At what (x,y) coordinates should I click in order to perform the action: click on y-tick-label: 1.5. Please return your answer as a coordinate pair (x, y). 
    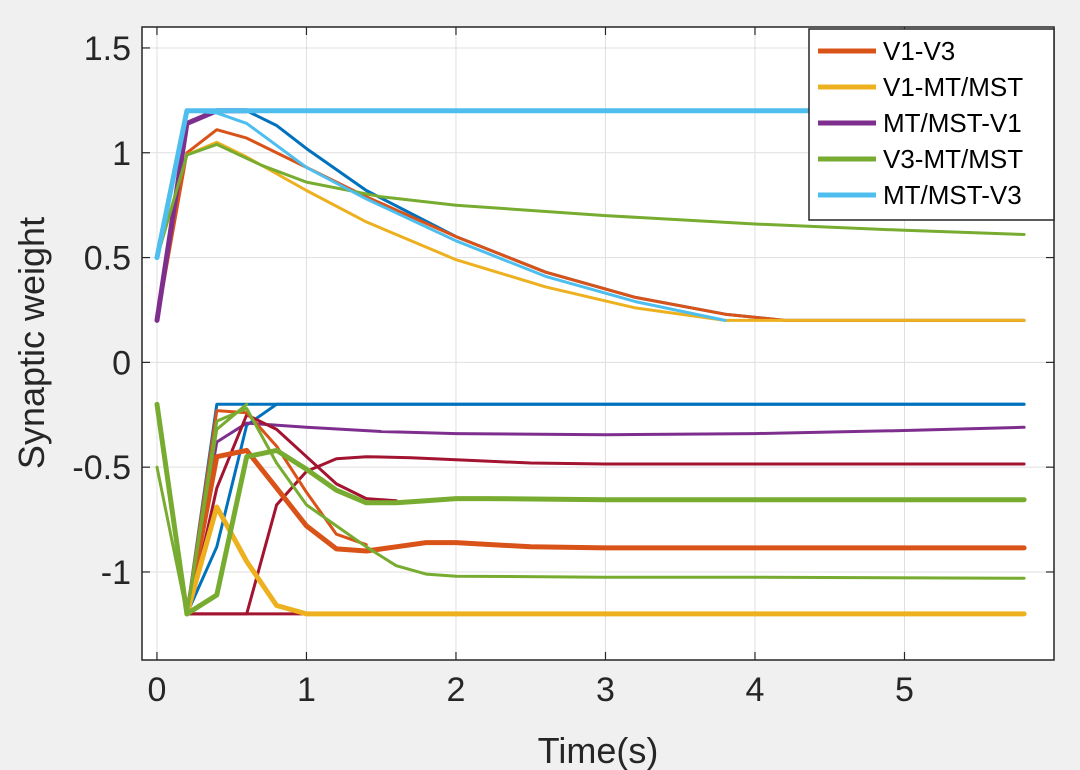
    Looking at the image, I should click on (107, 49).